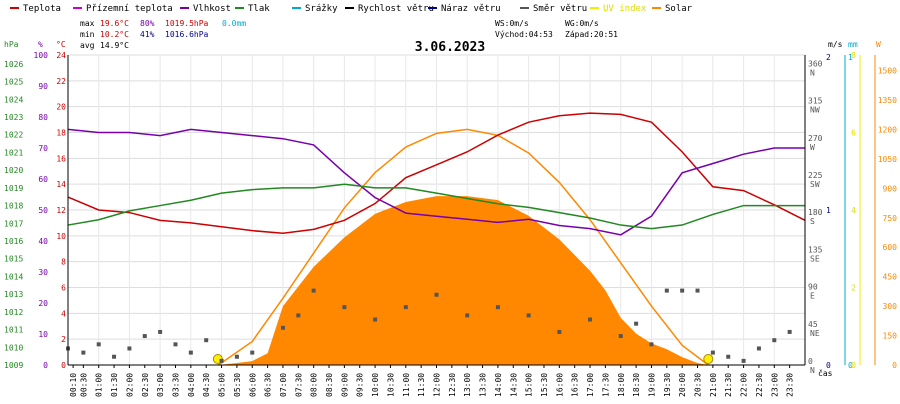 The image size is (900, 404). I want to click on direction-tick: 90, so click(813, 287).